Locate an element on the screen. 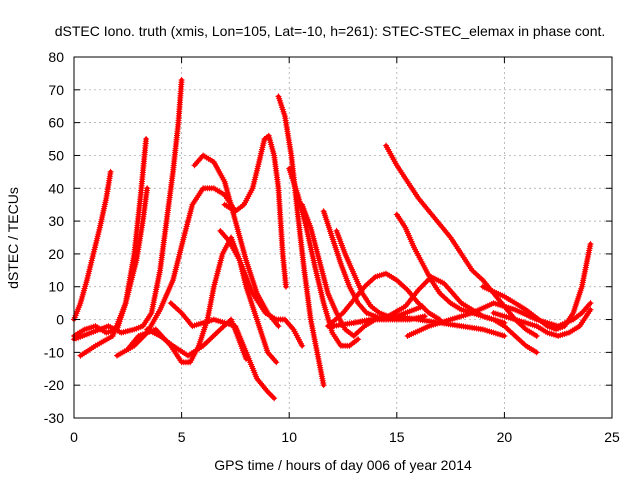 Image resolution: width=640 pixels, height=480 pixels. x-tick-label: 10 is located at coordinates (289, 437).